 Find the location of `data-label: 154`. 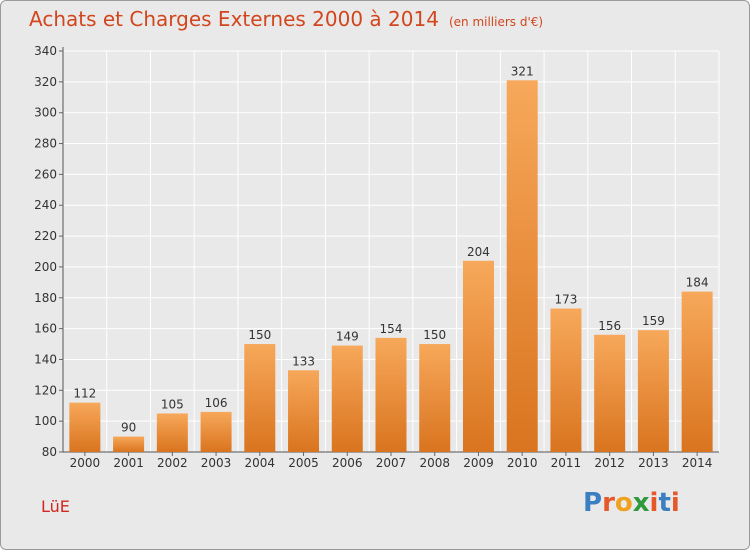

data-label: 154 is located at coordinates (391, 329).